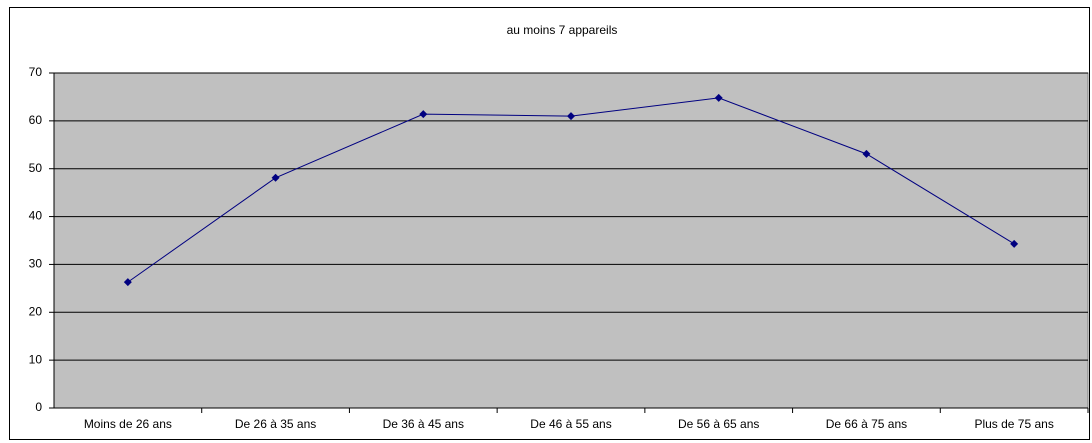 The height and width of the screenshot is (443, 1092). Describe the element at coordinates (36, 359) in the screenshot. I see `y-tick-label: 10` at that location.